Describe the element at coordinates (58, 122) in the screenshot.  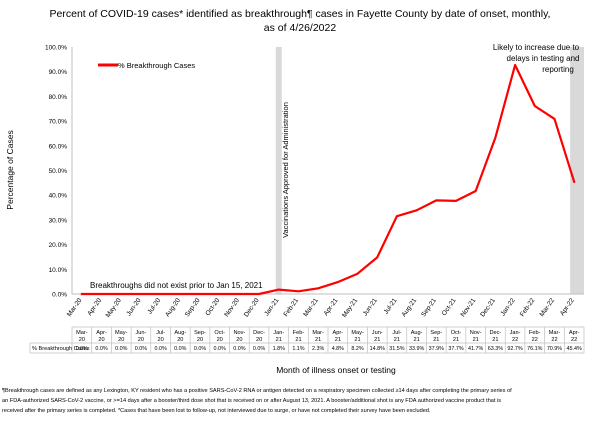
I see `y-tick-label: 70.0%` at that location.